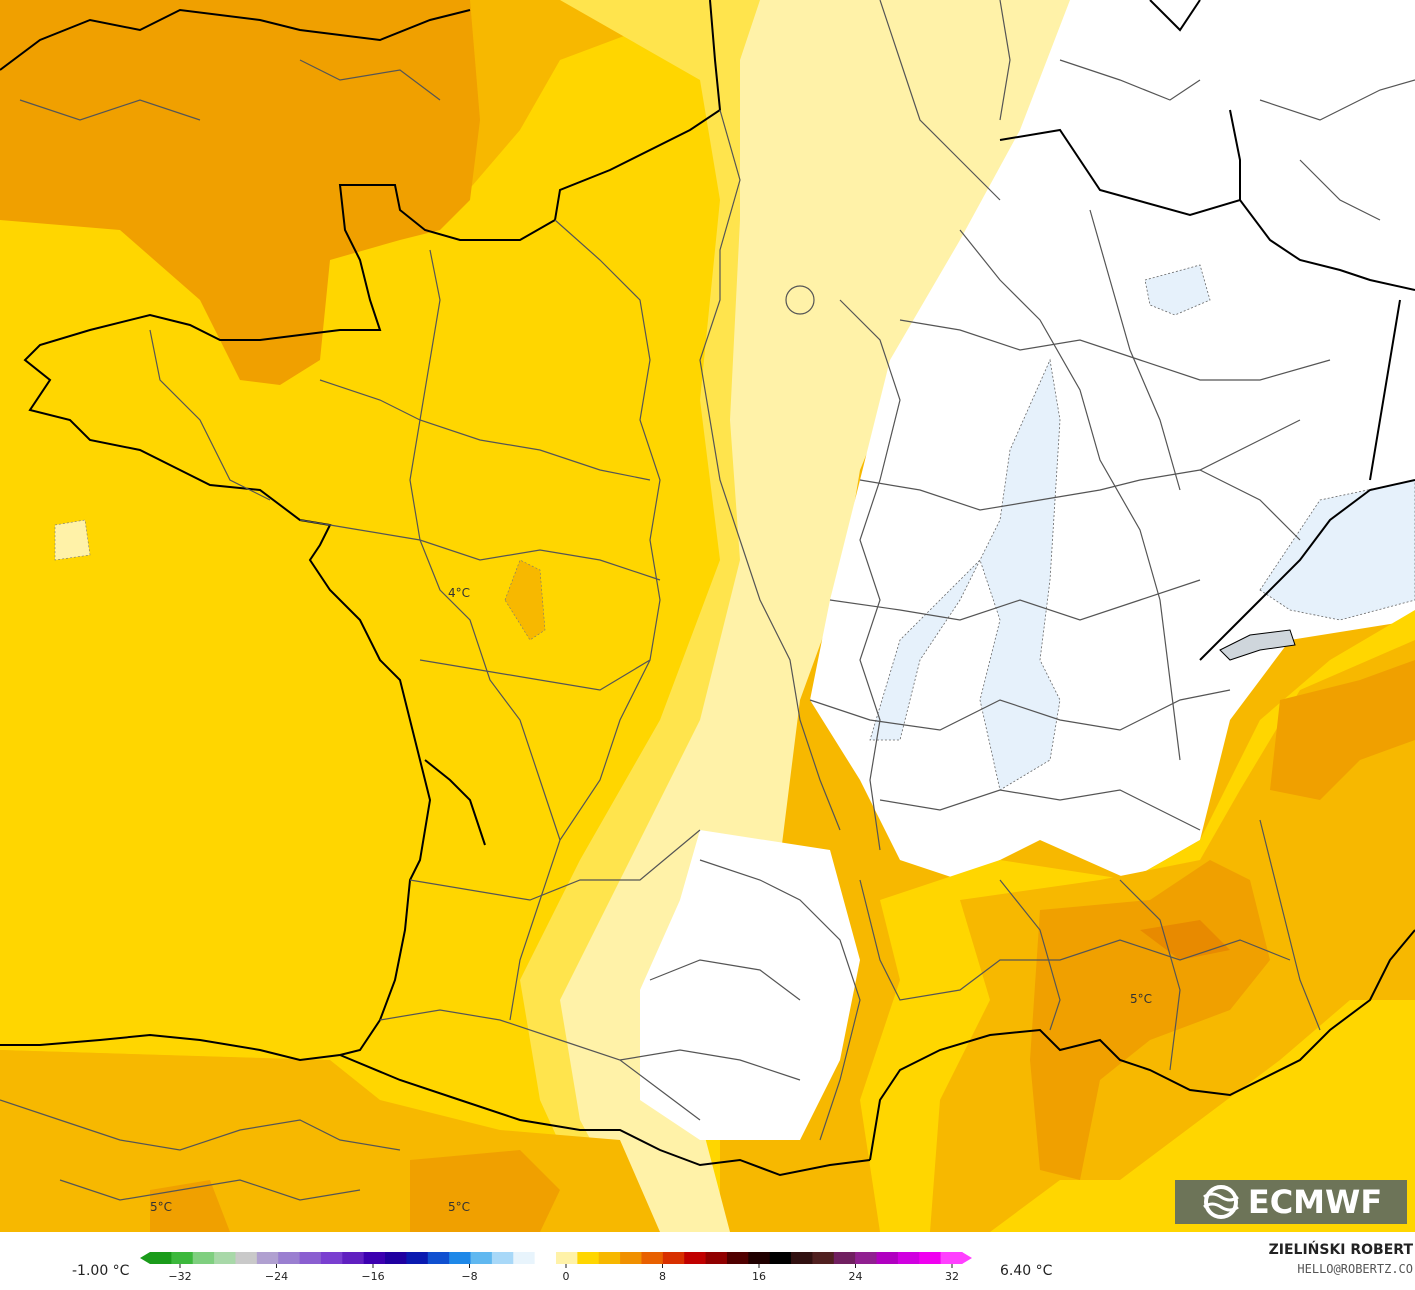 Image resolution: width=1415 pixels, height=1290 pixels. I want to click on colorbar: −32 −24 −16 −8 0 8 16 24 32, so click(556, 1267).